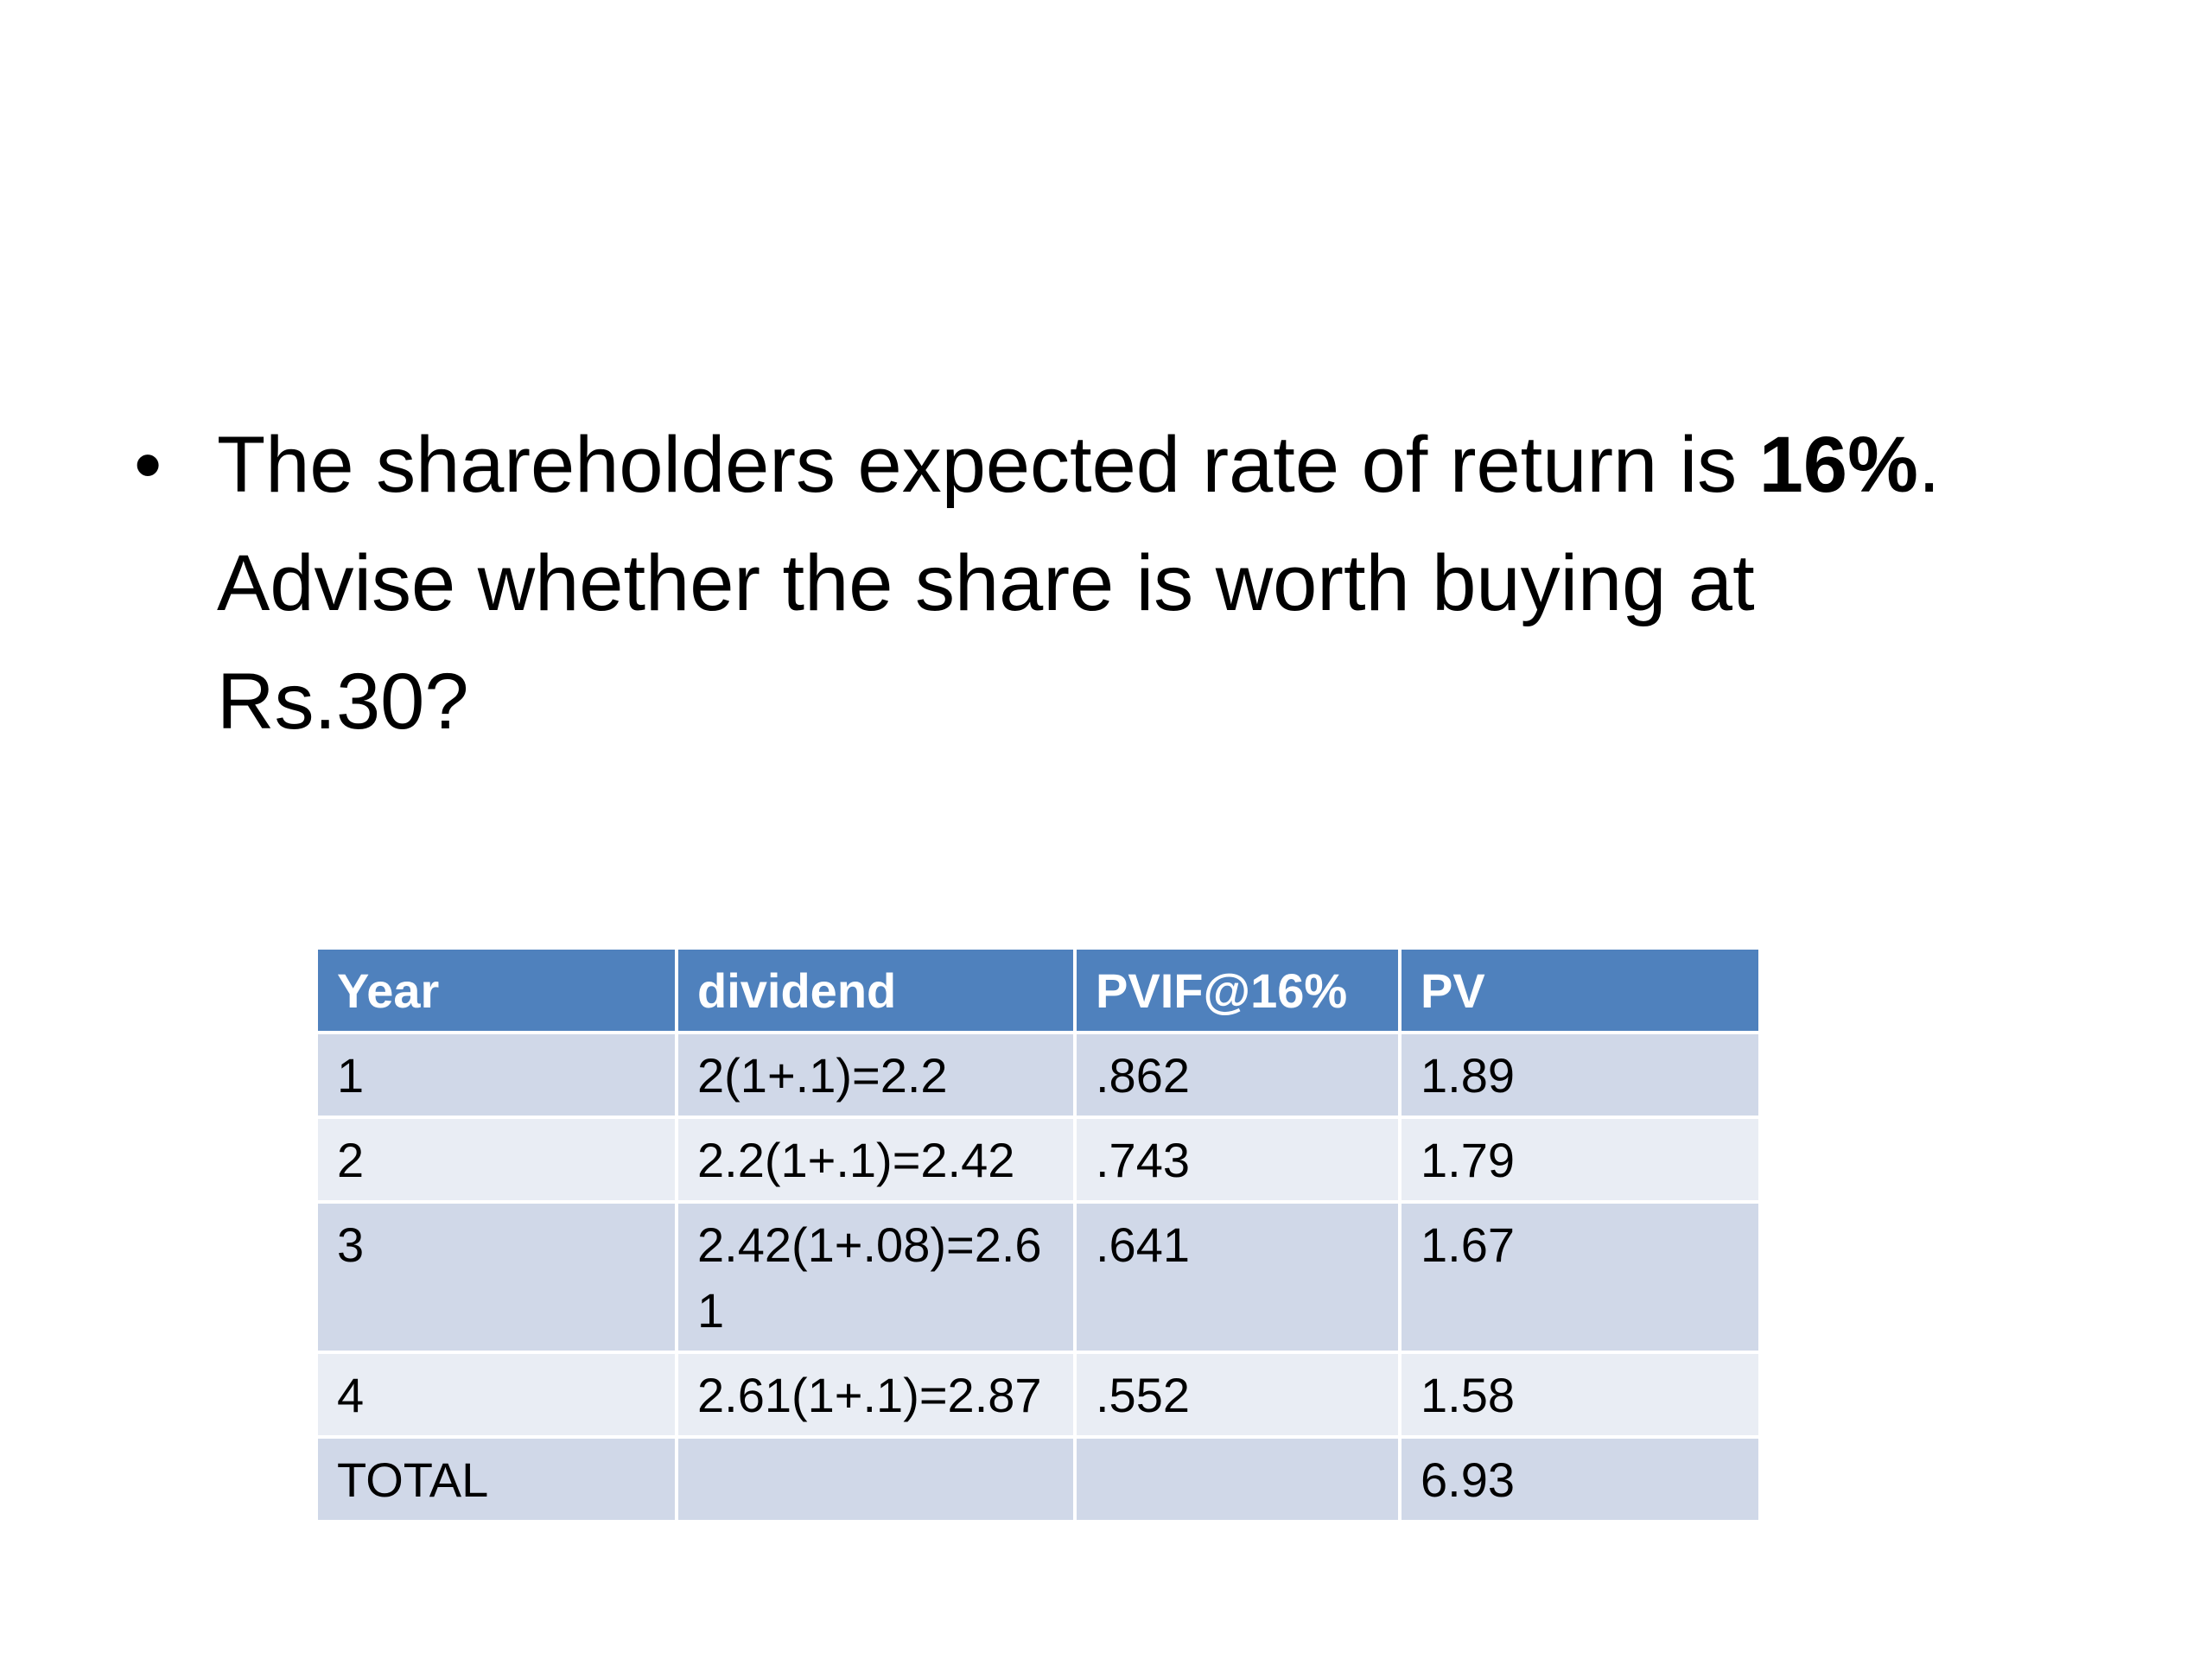  I want to click on cell: .743, so click(1237, 1160).